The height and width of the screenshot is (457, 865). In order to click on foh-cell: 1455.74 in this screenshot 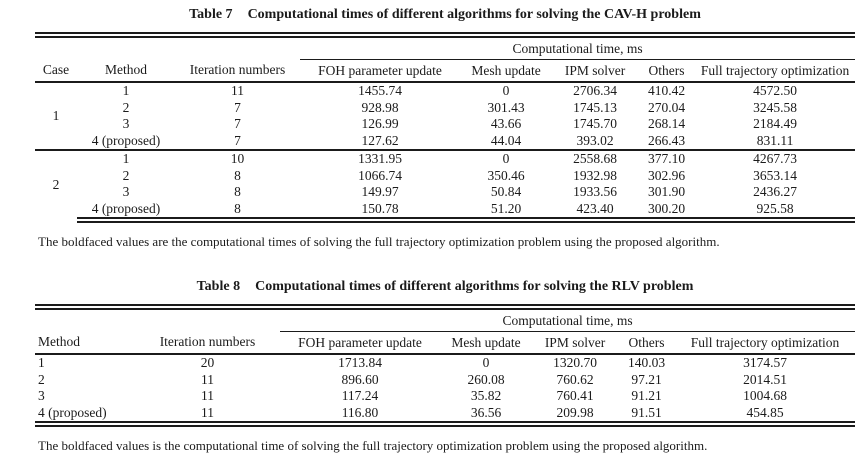, I will do `click(380, 90)`.